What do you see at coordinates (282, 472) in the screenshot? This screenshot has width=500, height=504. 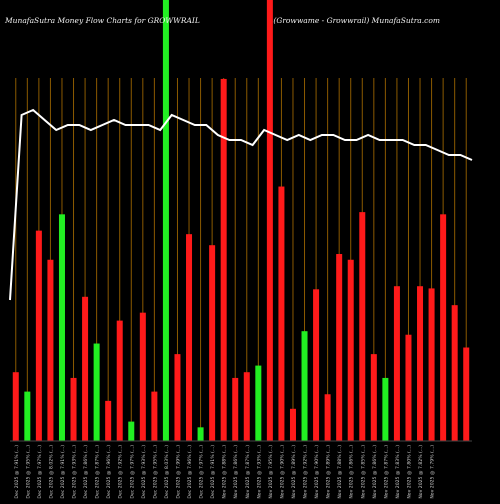 I see `x-tick-label: Fri 21 Nov 2025 @ 7.90% (...)` at bounding box center [282, 472].